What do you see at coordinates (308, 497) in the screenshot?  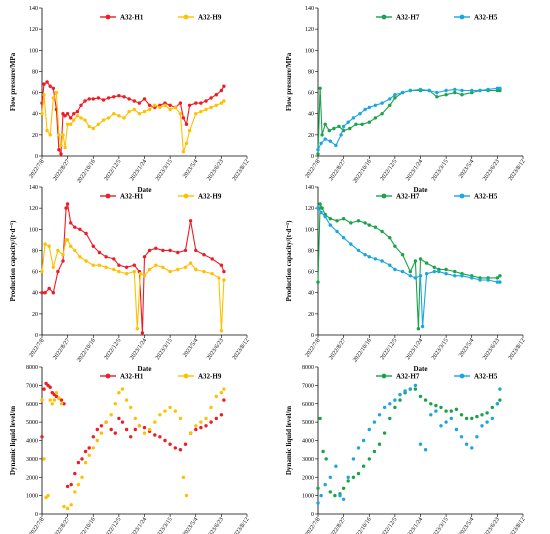 I see `y-tick-label: 1000` at bounding box center [308, 497].